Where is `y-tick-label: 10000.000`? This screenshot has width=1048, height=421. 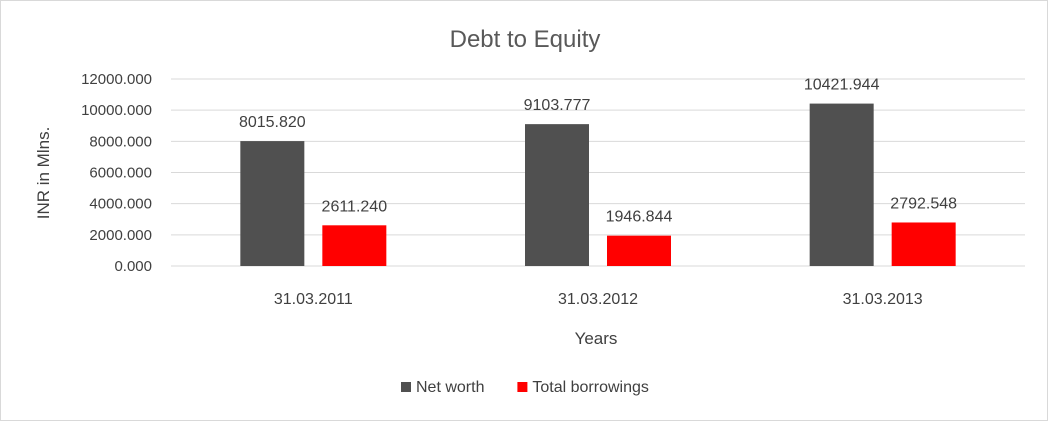
y-tick-label: 10000.000 is located at coordinates (116, 110).